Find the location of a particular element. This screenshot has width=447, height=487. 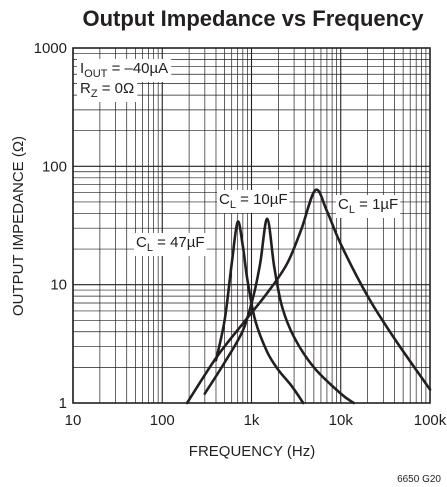

y-tick-label: 100 is located at coordinates (54, 166).